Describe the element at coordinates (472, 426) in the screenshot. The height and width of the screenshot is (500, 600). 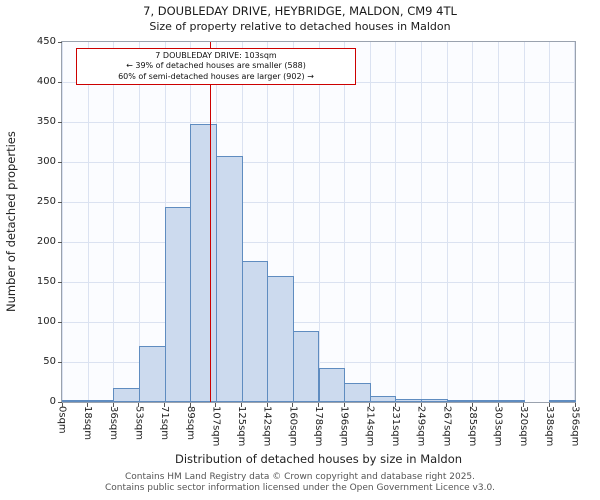
I see `x-tick-label: 285sqm` at that location.